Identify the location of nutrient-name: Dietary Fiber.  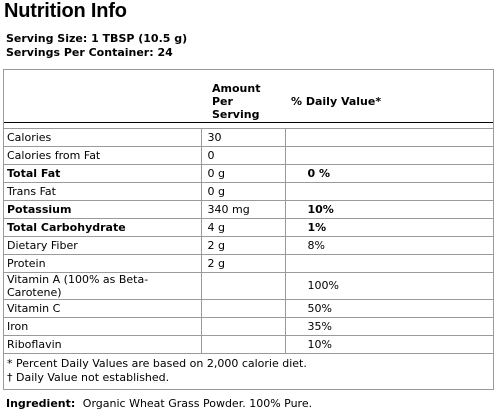
(103, 245).